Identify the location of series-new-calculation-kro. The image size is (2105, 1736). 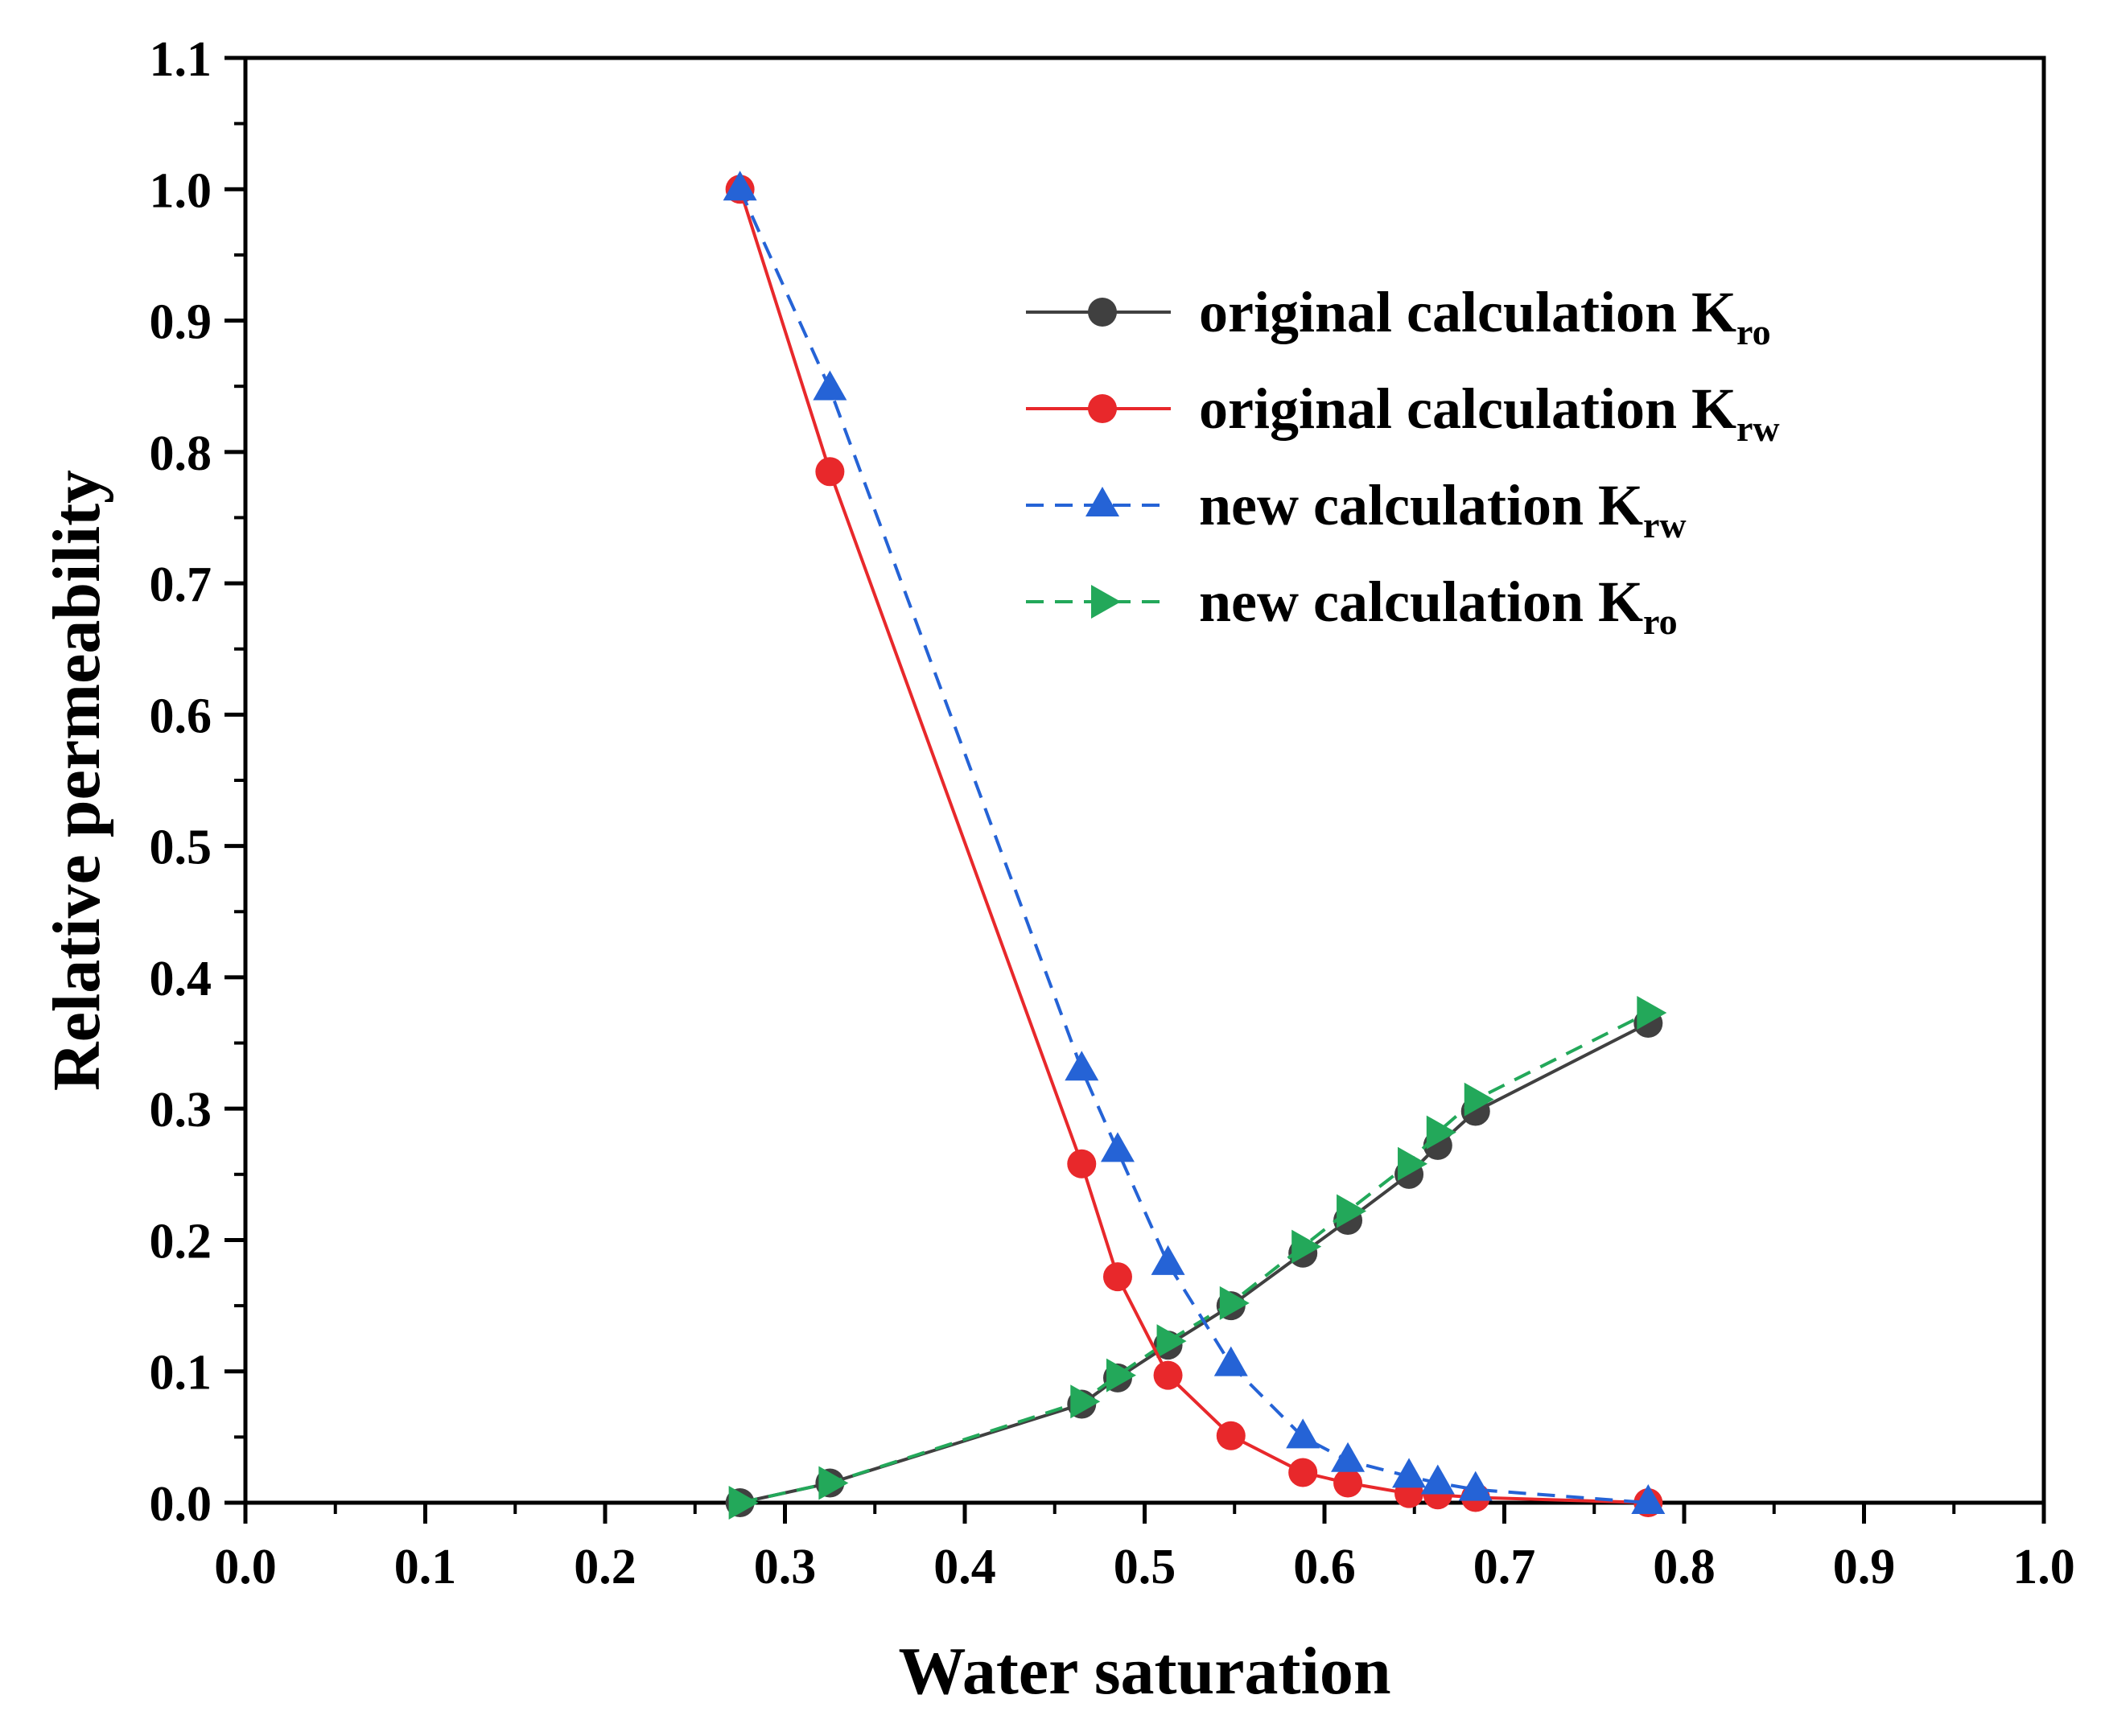
(1198, 1257).